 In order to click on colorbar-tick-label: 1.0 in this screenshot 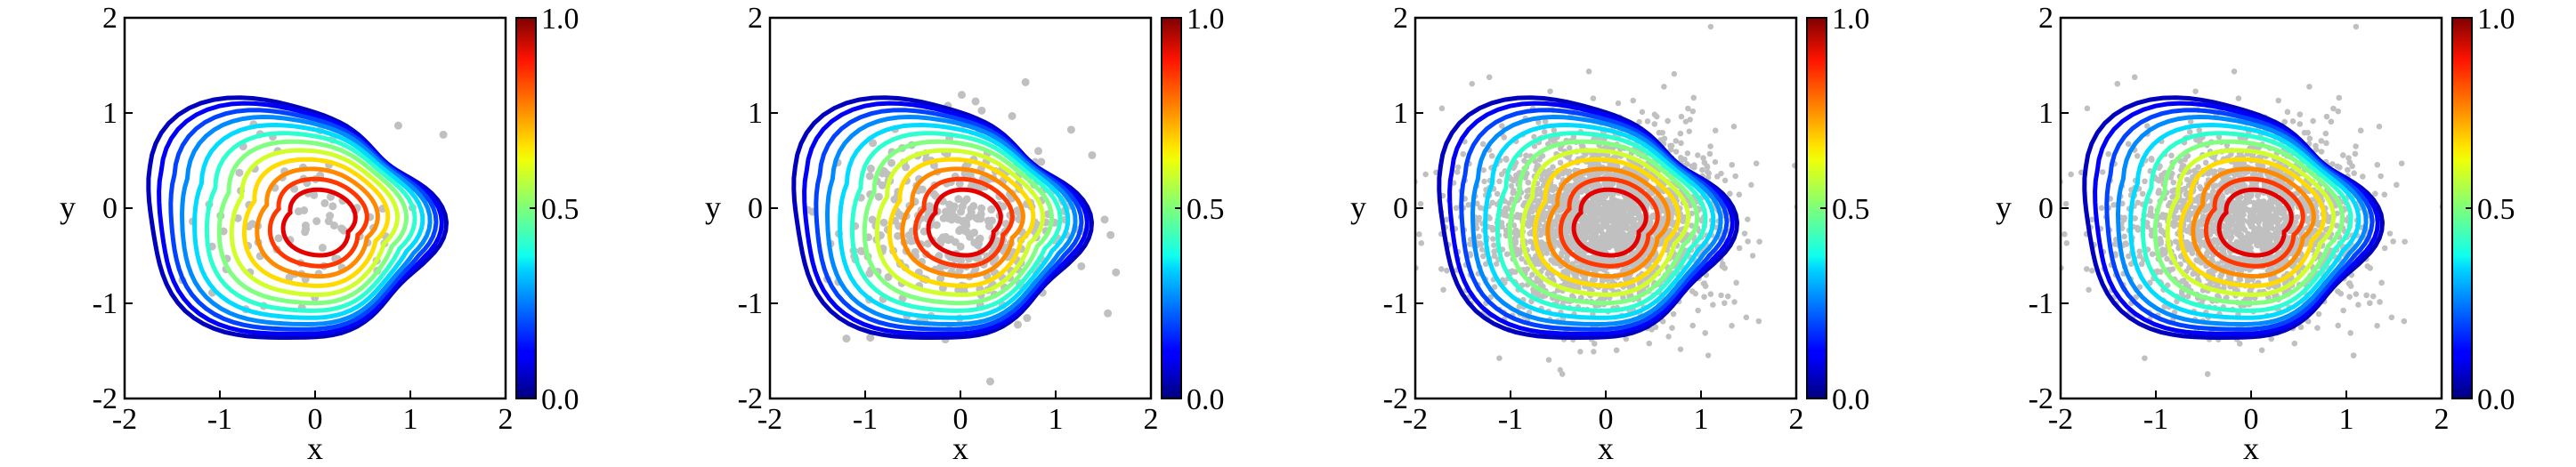, I will do `click(1206, 19)`.